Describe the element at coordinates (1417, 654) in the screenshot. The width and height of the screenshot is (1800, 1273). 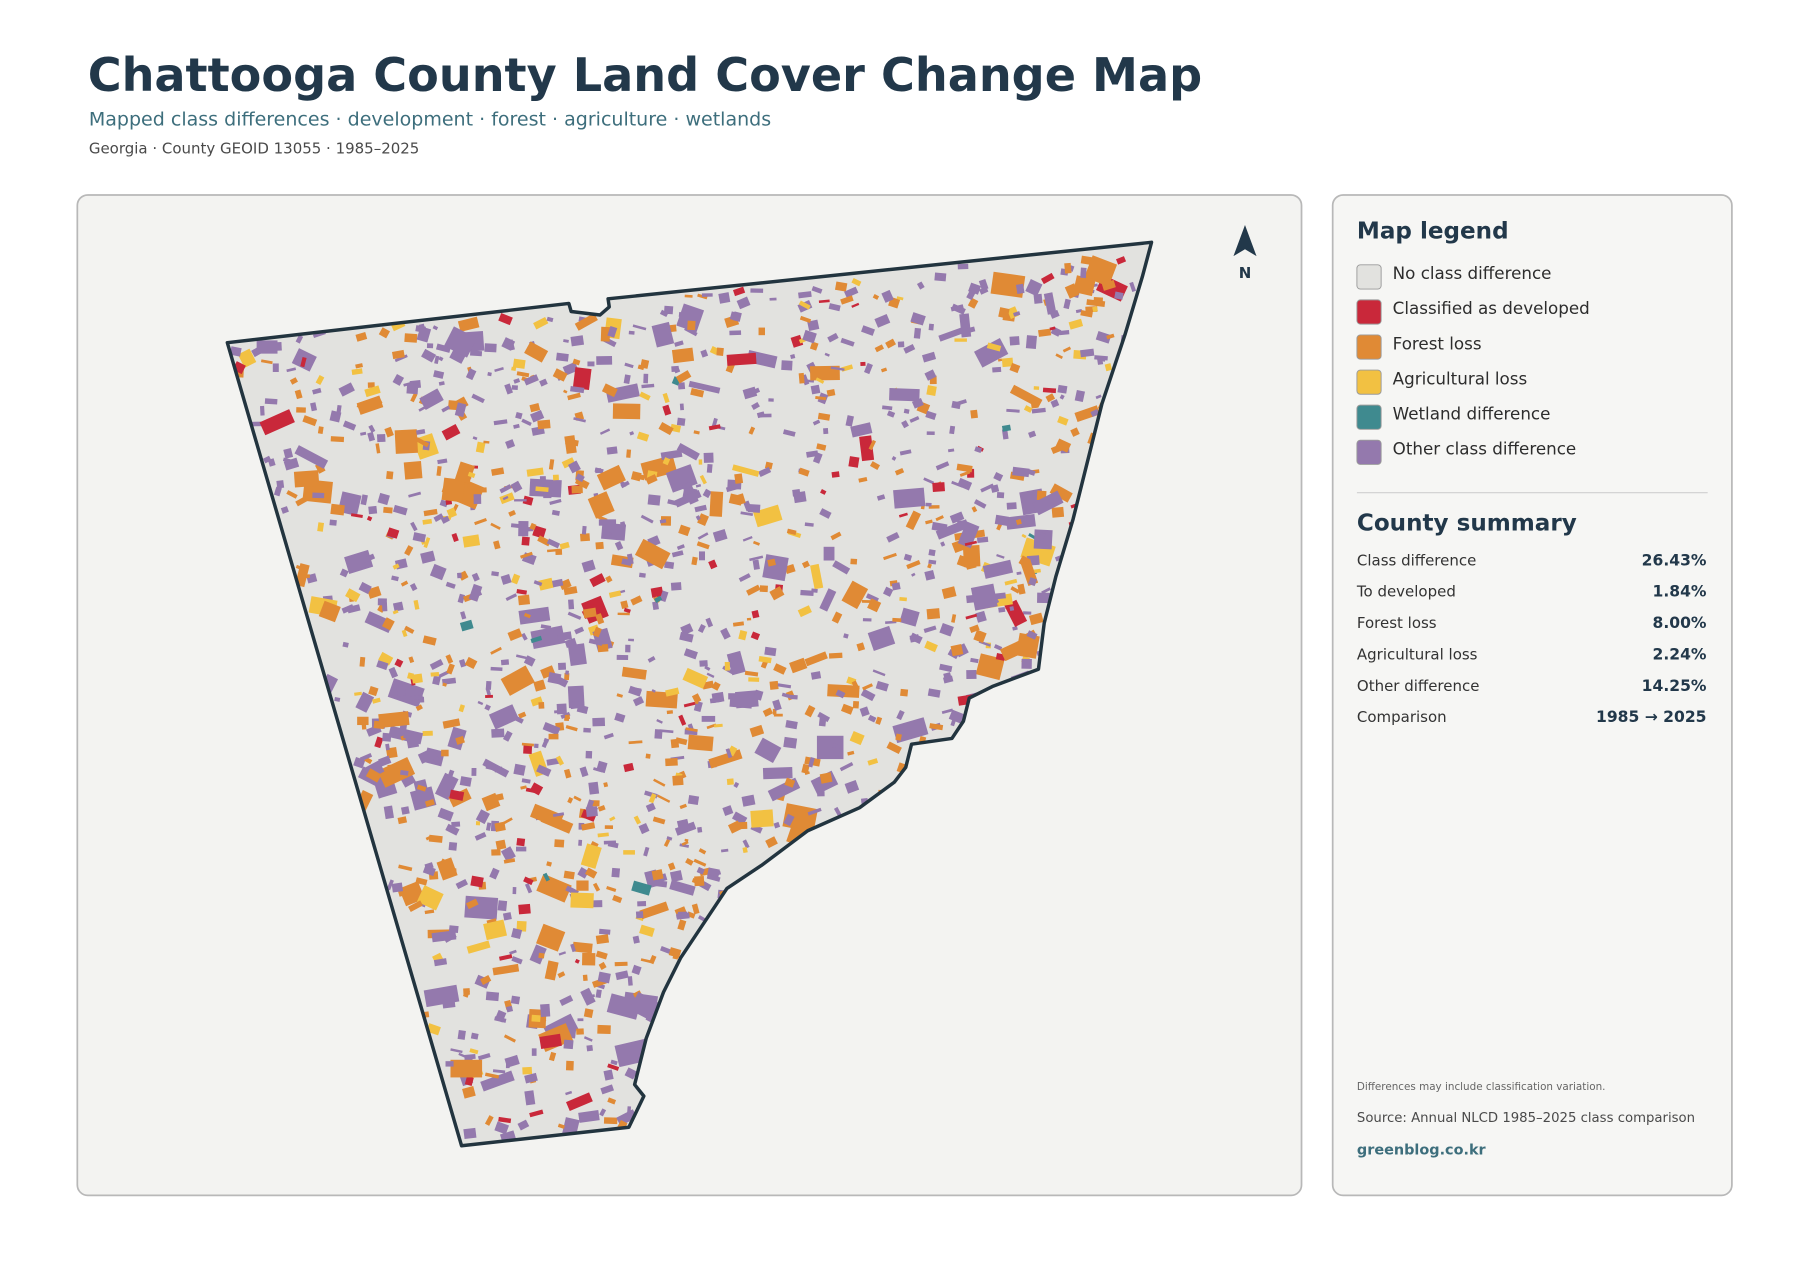
I see `summary-label: Agricultural loss` at that location.